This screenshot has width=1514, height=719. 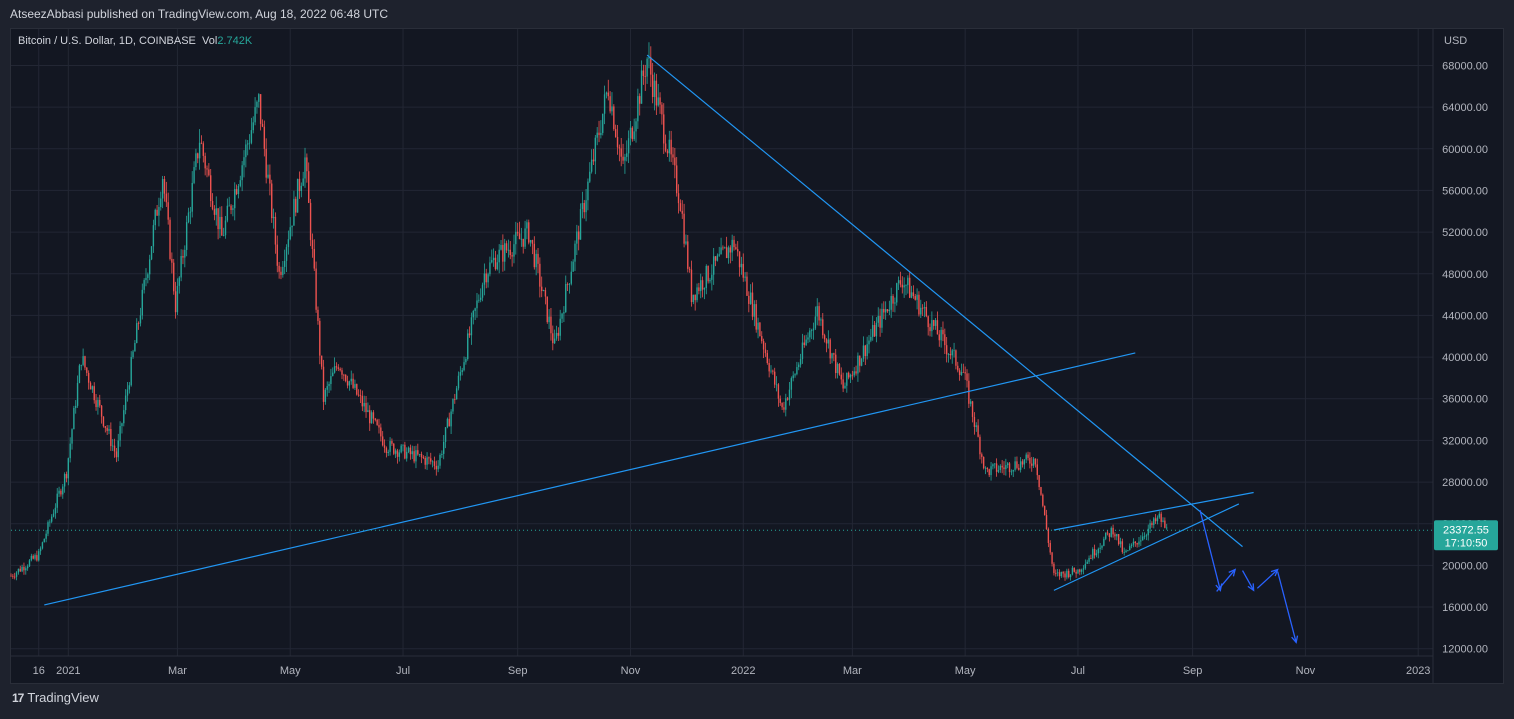 What do you see at coordinates (1465, 233) in the screenshot?
I see `price-tick-label: 52000.00` at bounding box center [1465, 233].